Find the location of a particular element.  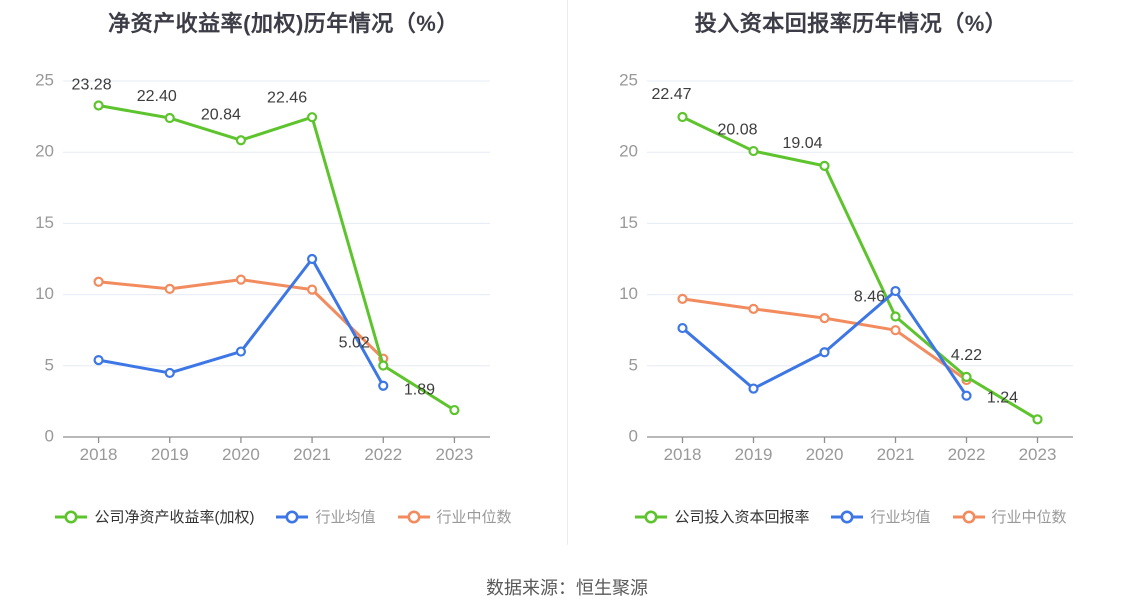

data-point-label: 5.02 is located at coordinates (354, 343).